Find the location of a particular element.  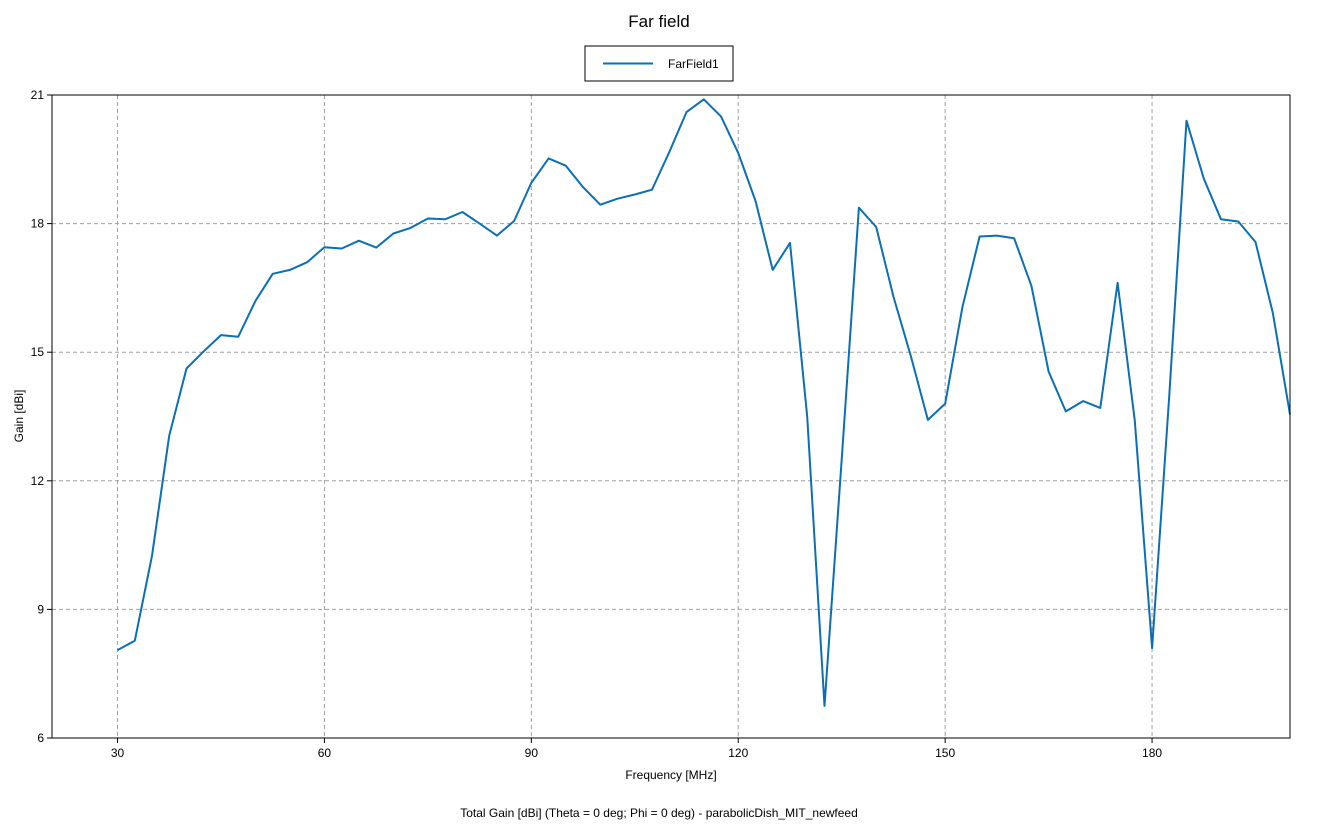

x-tick-label: 60 is located at coordinates (325, 753).